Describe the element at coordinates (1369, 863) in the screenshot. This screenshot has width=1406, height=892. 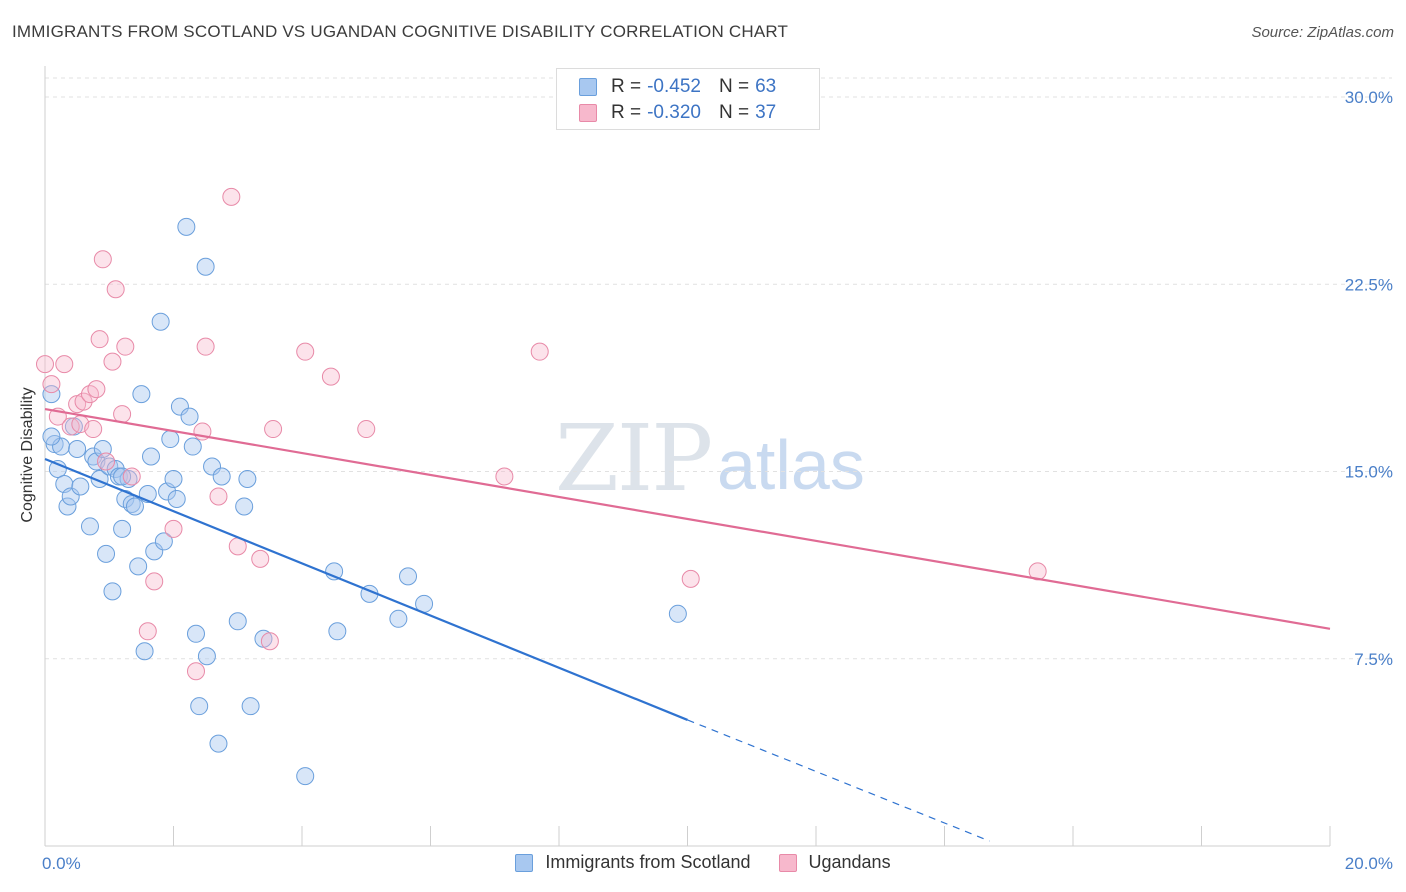
I see `x-tick-label: 20.0%` at that location.